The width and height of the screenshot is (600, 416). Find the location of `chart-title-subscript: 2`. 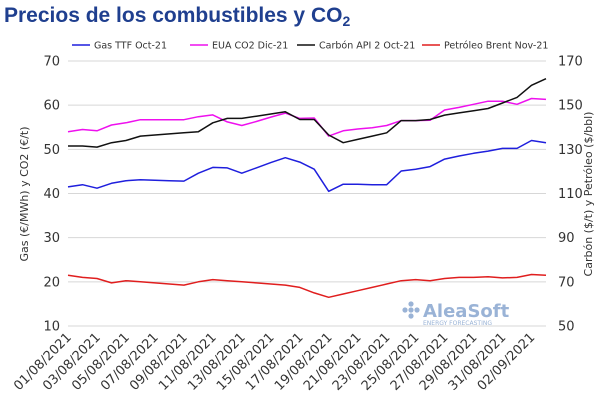

chart-title-subscript: 2 is located at coordinates (346, 21).